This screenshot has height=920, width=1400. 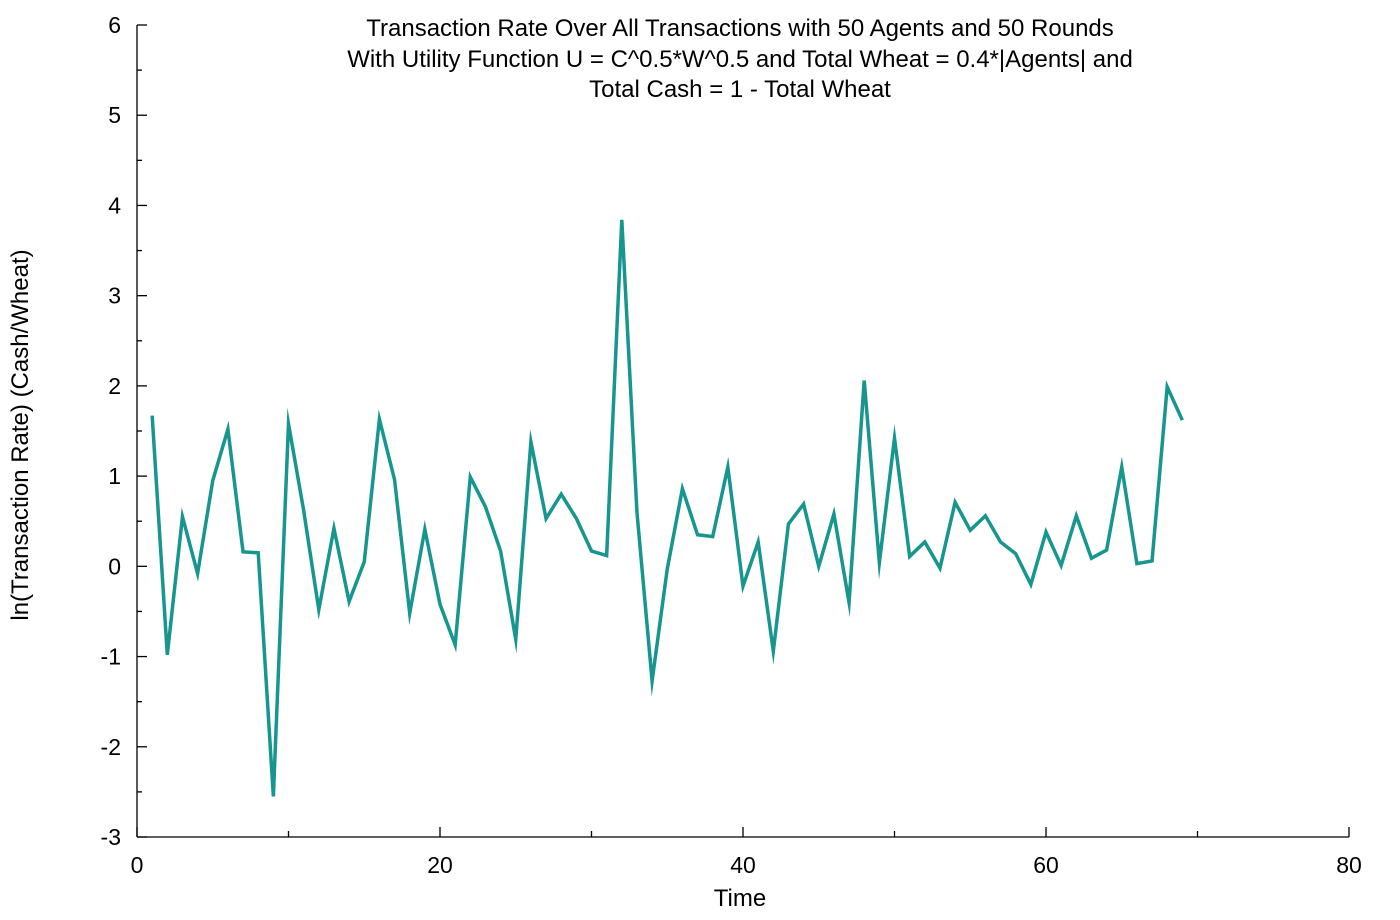 What do you see at coordinates (114, 476) in the screenshot?
I see `y-tick-label: 1` at bounding box center [114, 476].